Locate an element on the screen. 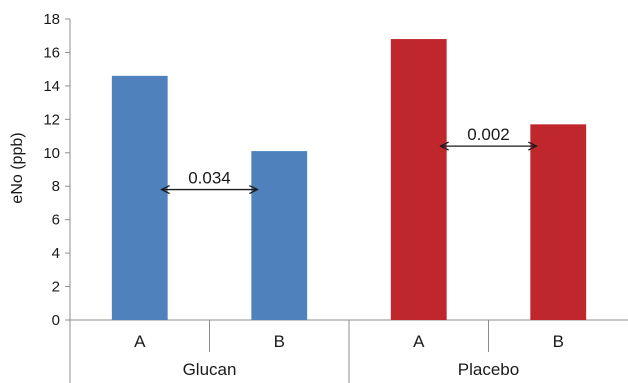 This screenshot has width=628, height=383. p-value-label: 0.002 is located at coordinates (488, 134).